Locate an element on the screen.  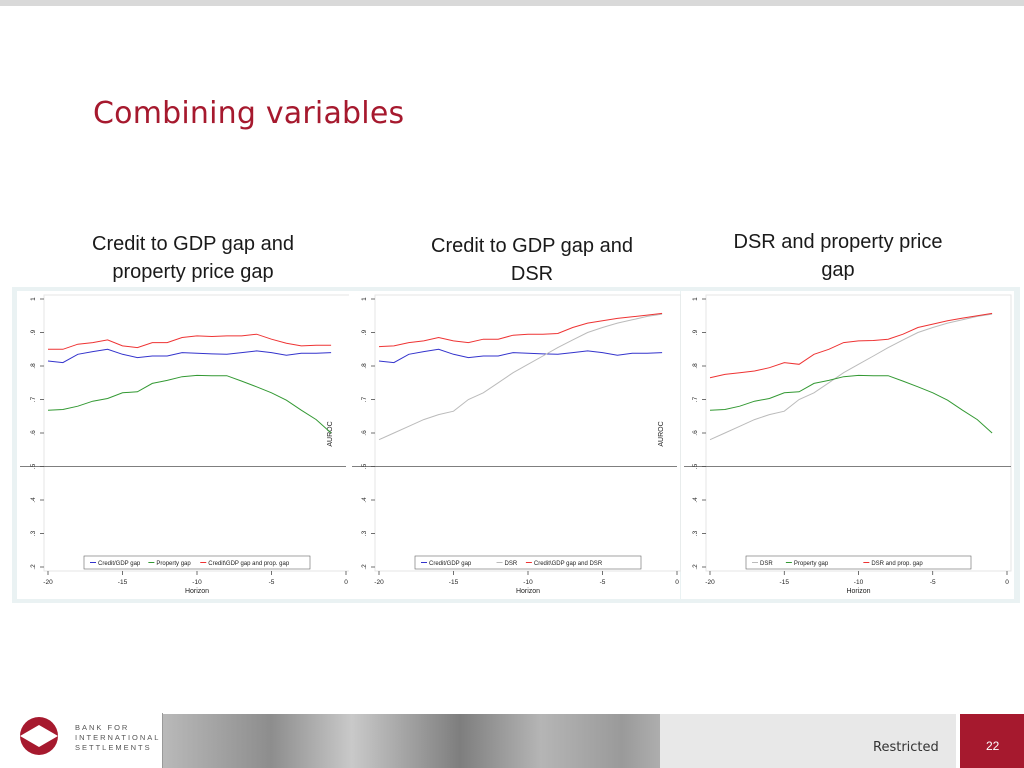
chart-1-series-1-line is located at coordinates (189, 356).